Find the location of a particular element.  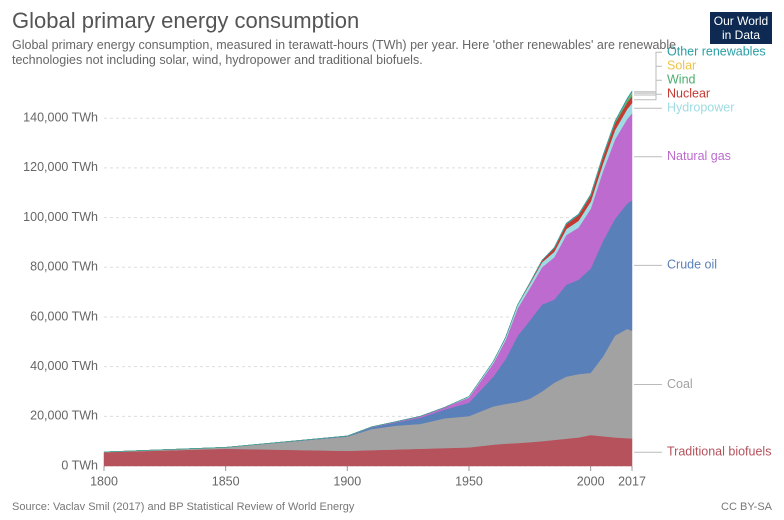

y-tick-label: 60,000 TWh is located at coordinates (64, 316).